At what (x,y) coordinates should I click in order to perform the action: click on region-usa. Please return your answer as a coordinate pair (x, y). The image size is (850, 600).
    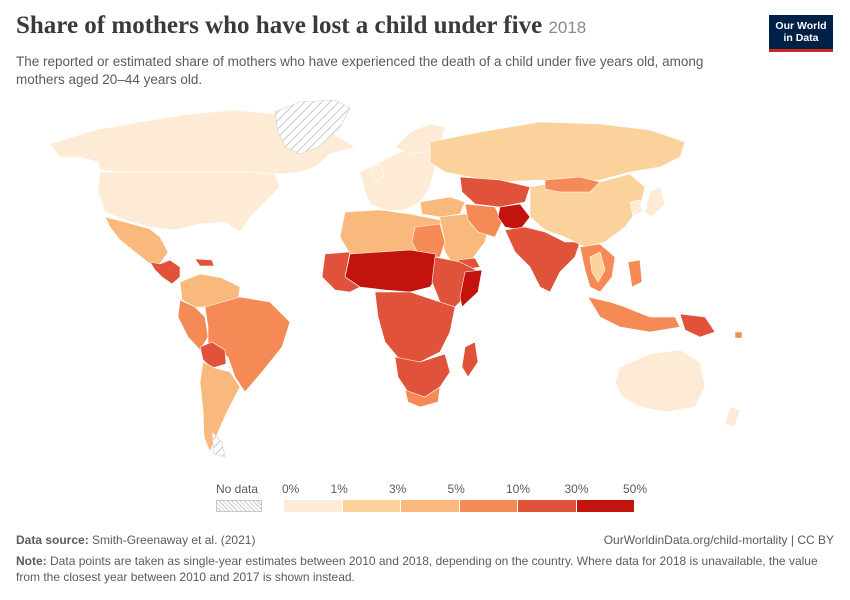
    Looking at the image, I should click on (189, 202).